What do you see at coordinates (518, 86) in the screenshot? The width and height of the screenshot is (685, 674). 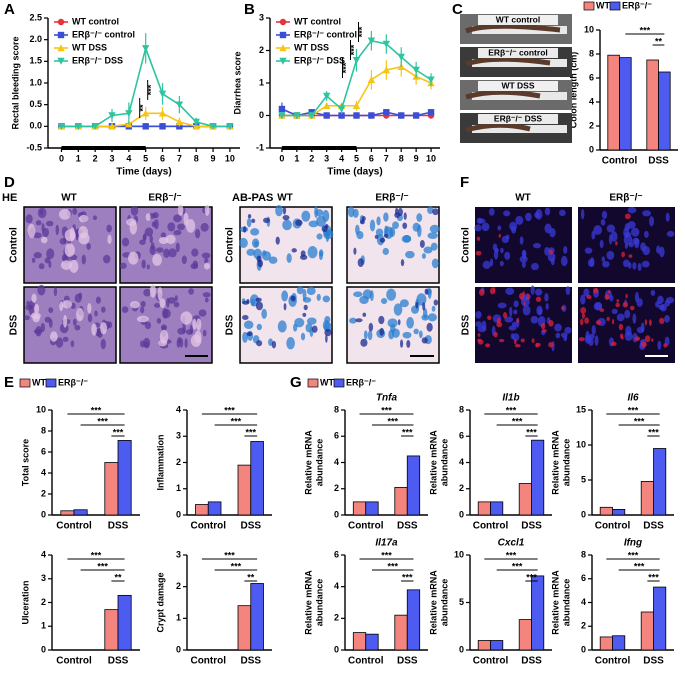 I see `photo-label-bg` at bounding box center [518, 86].